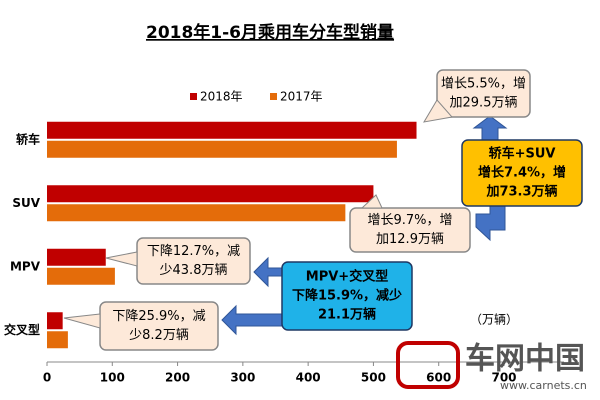 This screenshot has height=400, width=600. What do you see at coordinates (47, 378) in the screenshot?
I see `x-tick-label: 0` at bounding box center [47, 378].